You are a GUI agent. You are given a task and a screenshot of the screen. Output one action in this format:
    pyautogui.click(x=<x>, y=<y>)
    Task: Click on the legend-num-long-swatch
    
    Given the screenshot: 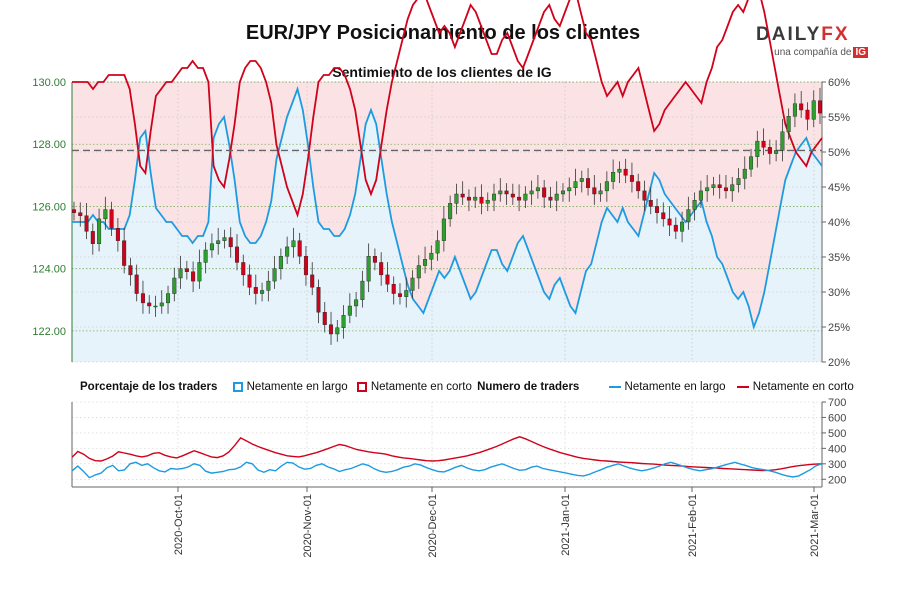 What is the action you would take?
    pyautogui.click(x=614, y=387)
    